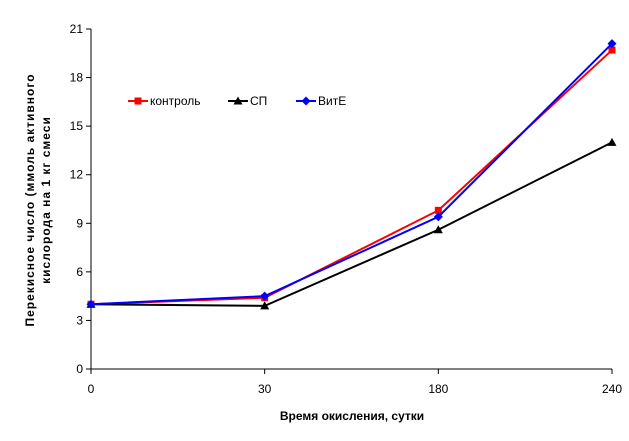 The width and height of the screenshot is (629, 441). I want to click on y-axis-title-line-1: Перекисное число (ммоль активного, so click(30, 199).